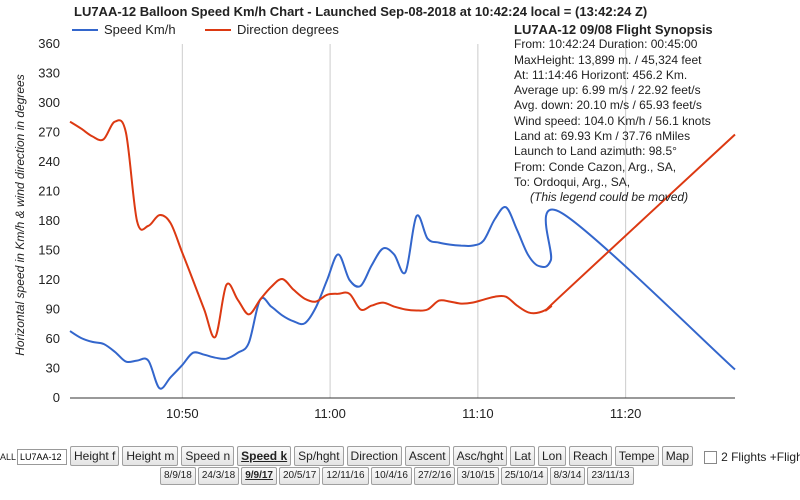 Image resolution: width=800 pixels, height=500 pixels. Describe the element at coordinates (49, 132) in the screenshot. I see `y-tick-label: 270` at that location.